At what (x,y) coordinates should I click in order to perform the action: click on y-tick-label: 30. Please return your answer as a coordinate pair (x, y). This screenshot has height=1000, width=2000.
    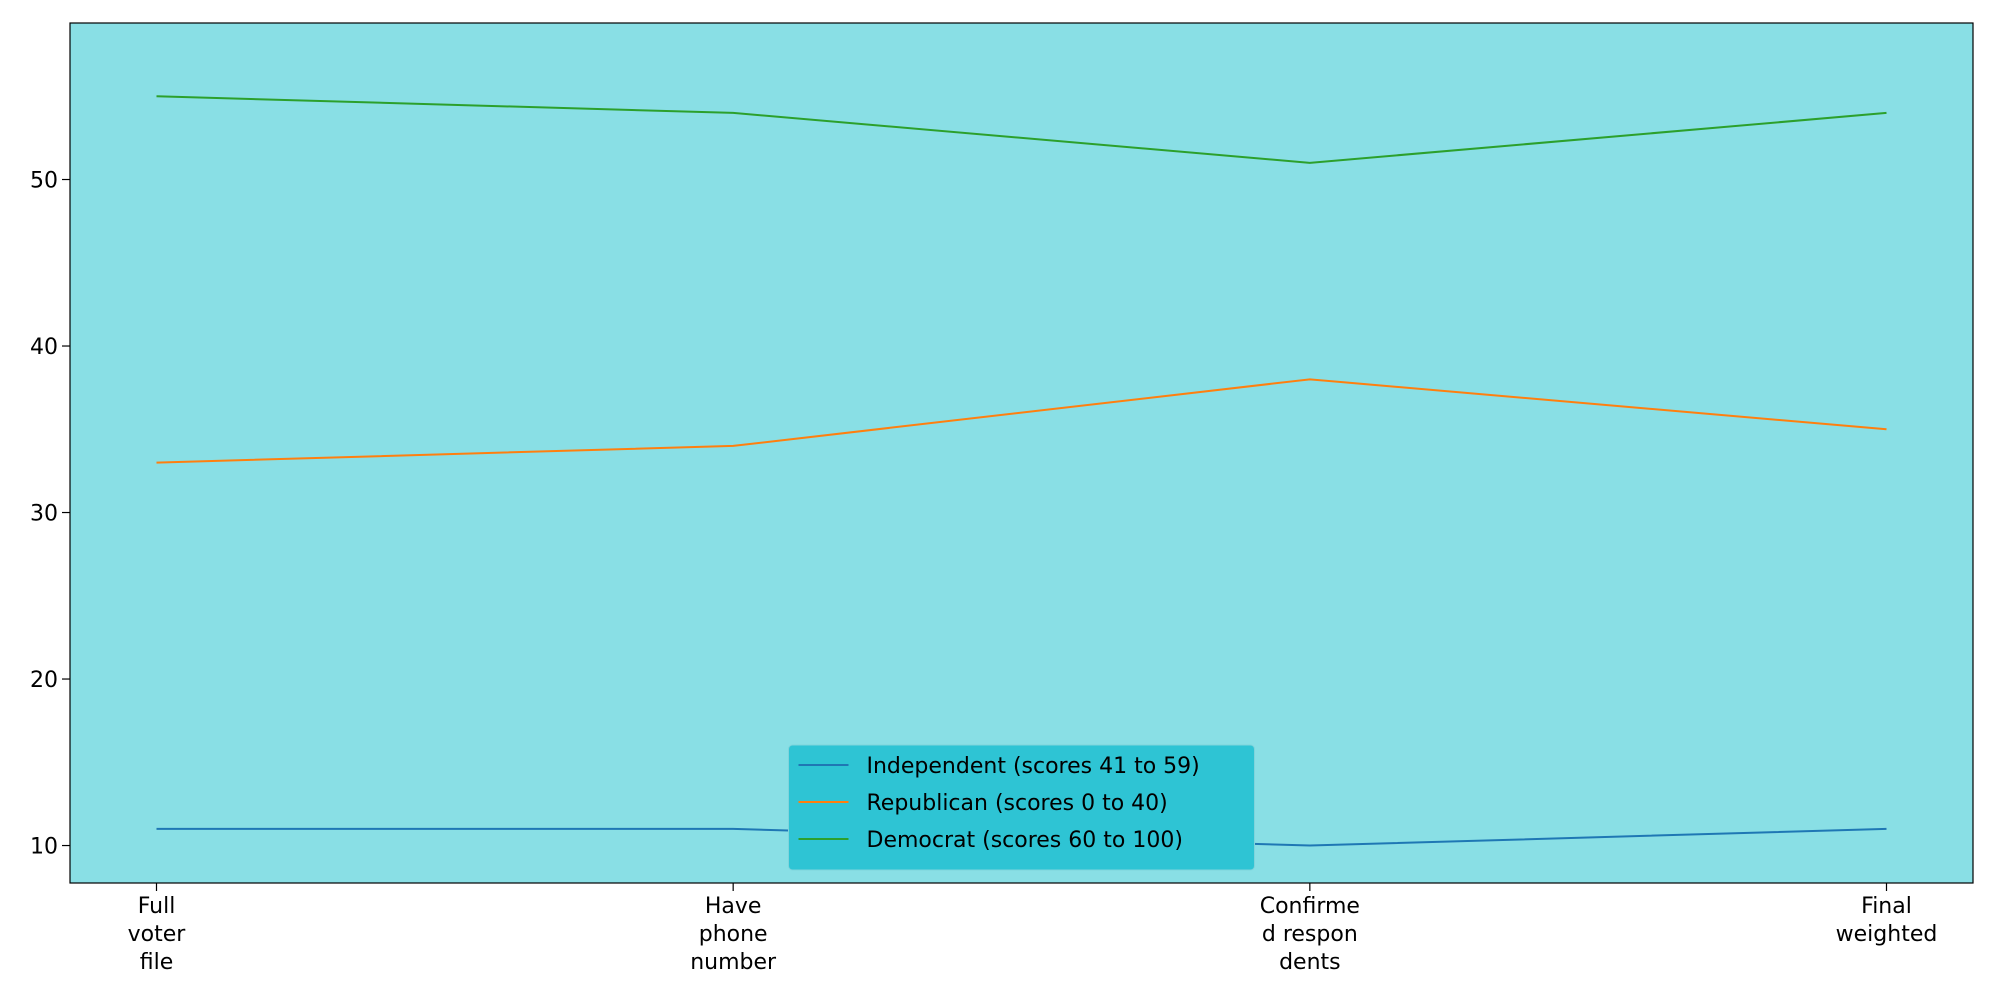
    Looking at the image, I should click on (44, 514).